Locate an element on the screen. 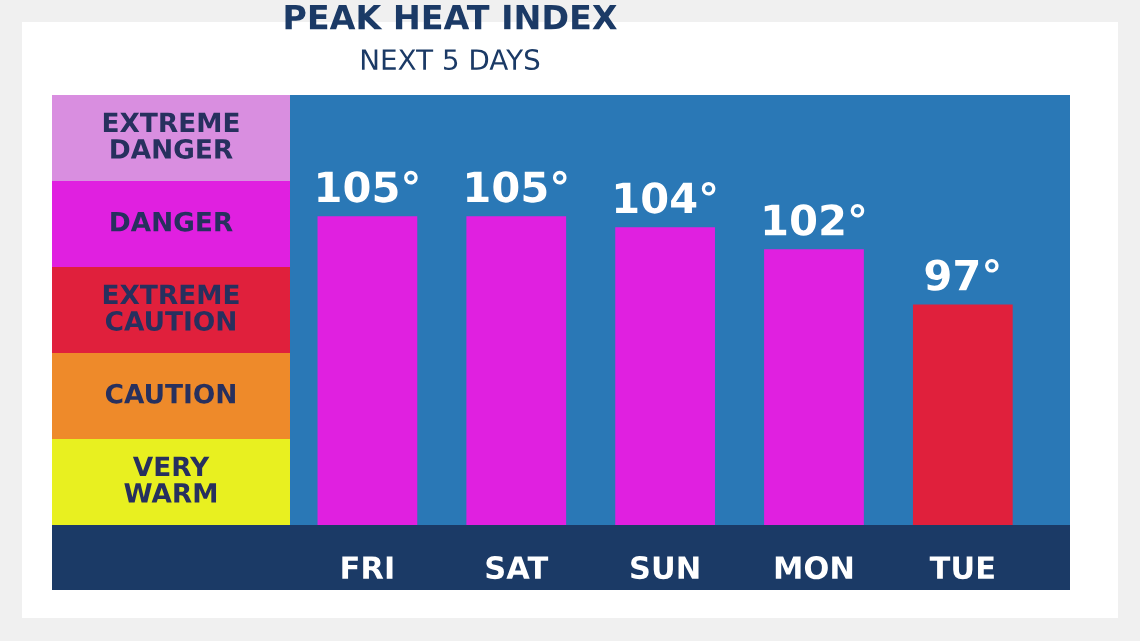 Image resolution: width=1140 pixels, height=641 pixels. data-label: 97° is located at coordinates (962, 275).